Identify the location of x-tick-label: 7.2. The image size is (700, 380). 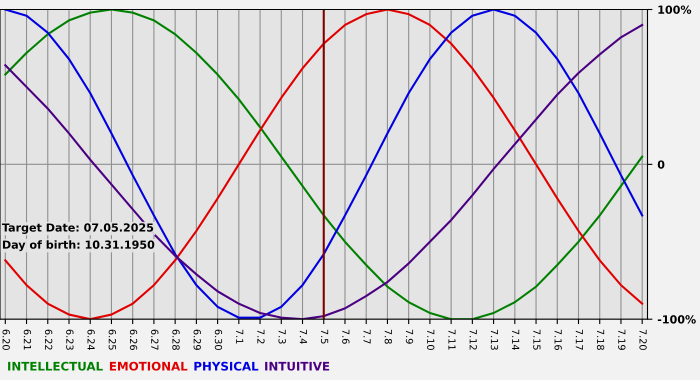
(261, 337).